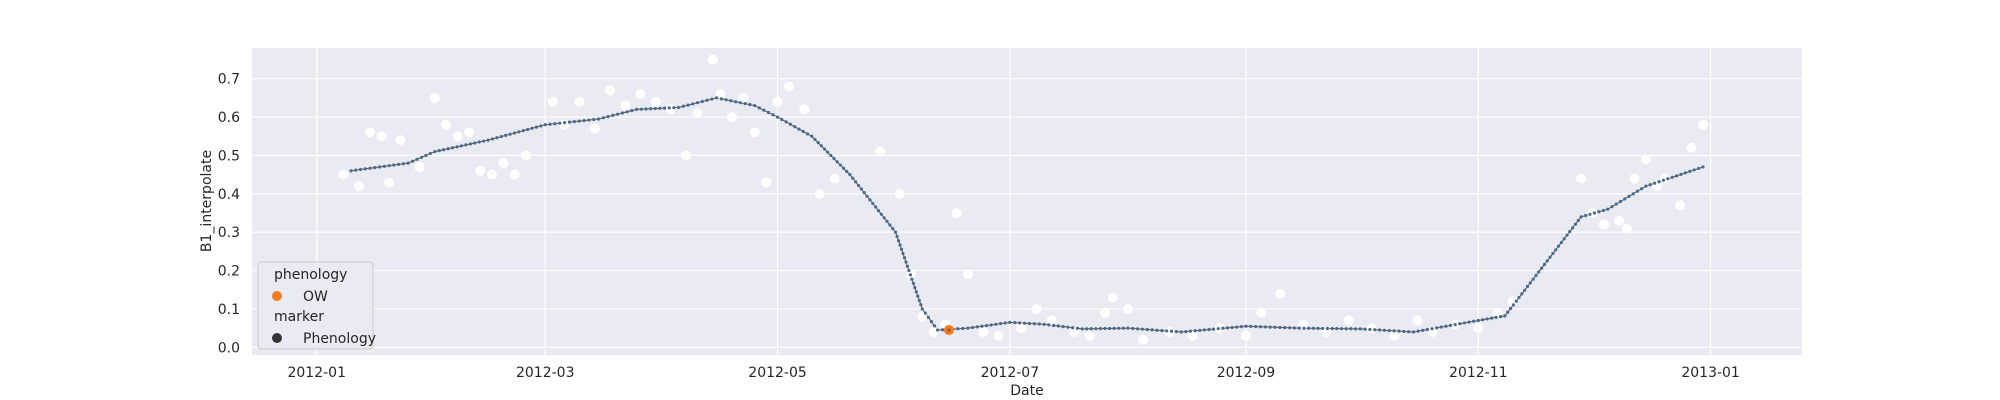 This screenshot has height=400, width=2000. What do you see at coordinates (229, 233) in the screenshot?
I see `y-tick-label: 0.3` at bounding box center [229, 233].